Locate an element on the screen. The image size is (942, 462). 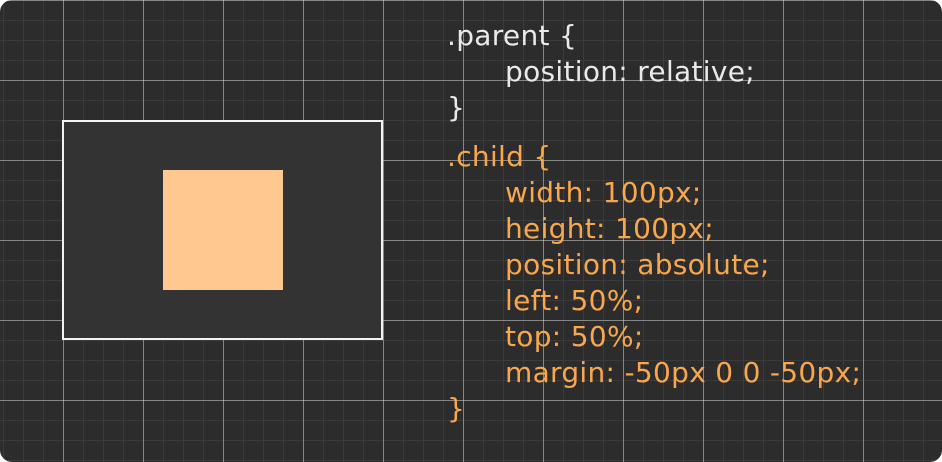
code-line: left: 50%; is located at coordinates (574, 300).